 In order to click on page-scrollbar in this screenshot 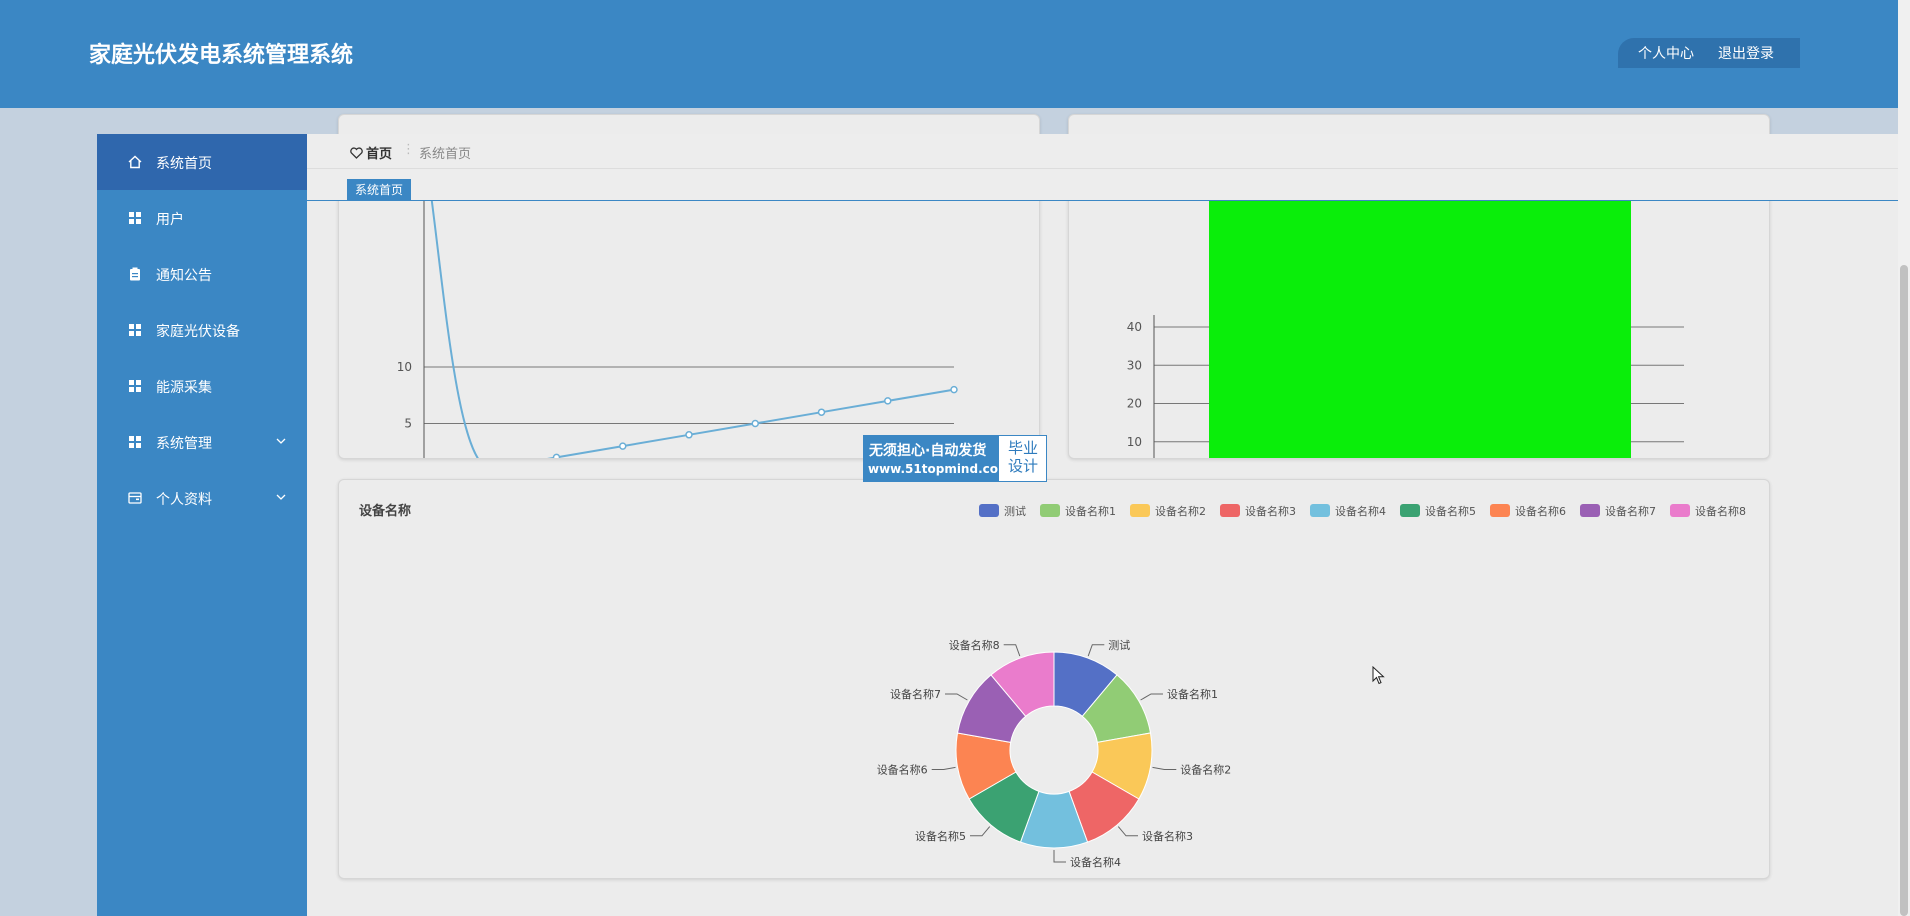, I will do `click(1904, 458)`.